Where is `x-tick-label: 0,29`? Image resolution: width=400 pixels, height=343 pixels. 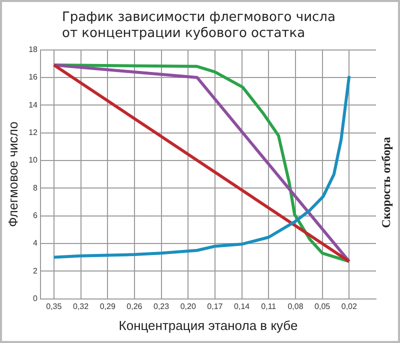 x-tick-label: 0,29 is located at coordinates (108, 306).